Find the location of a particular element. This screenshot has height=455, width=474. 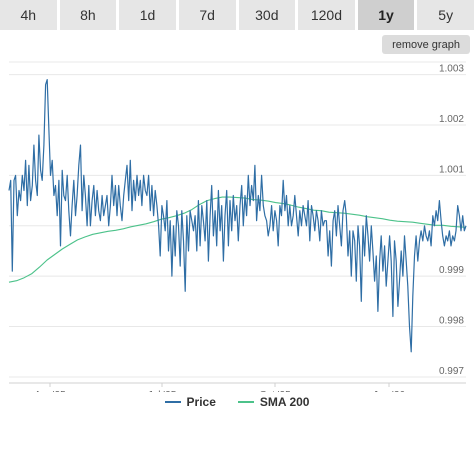

y-tick-label: 0.997 is located at coordinates (451, 371).